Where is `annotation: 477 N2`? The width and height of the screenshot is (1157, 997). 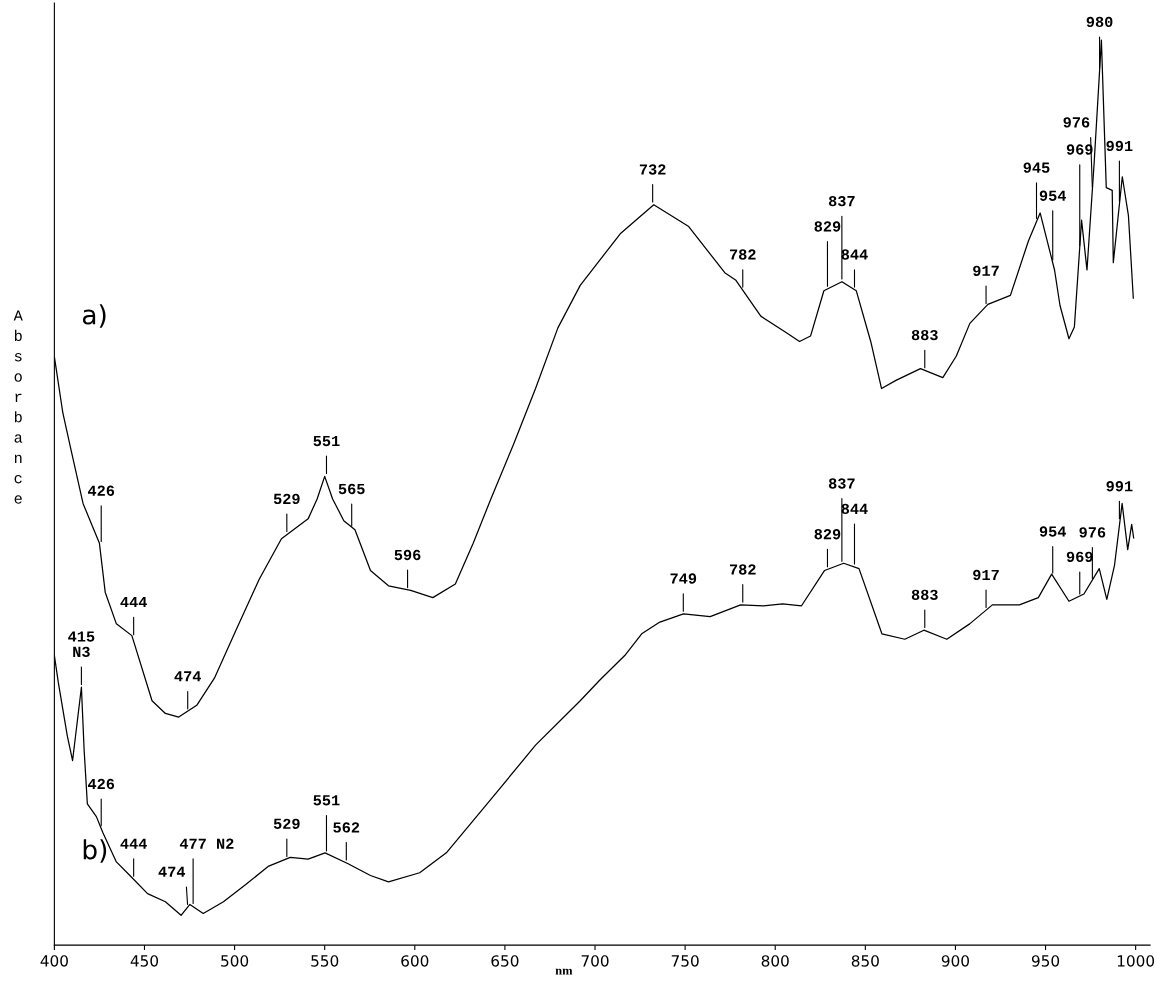 annotation: 477 N2 is located at coordinates (206, 843).